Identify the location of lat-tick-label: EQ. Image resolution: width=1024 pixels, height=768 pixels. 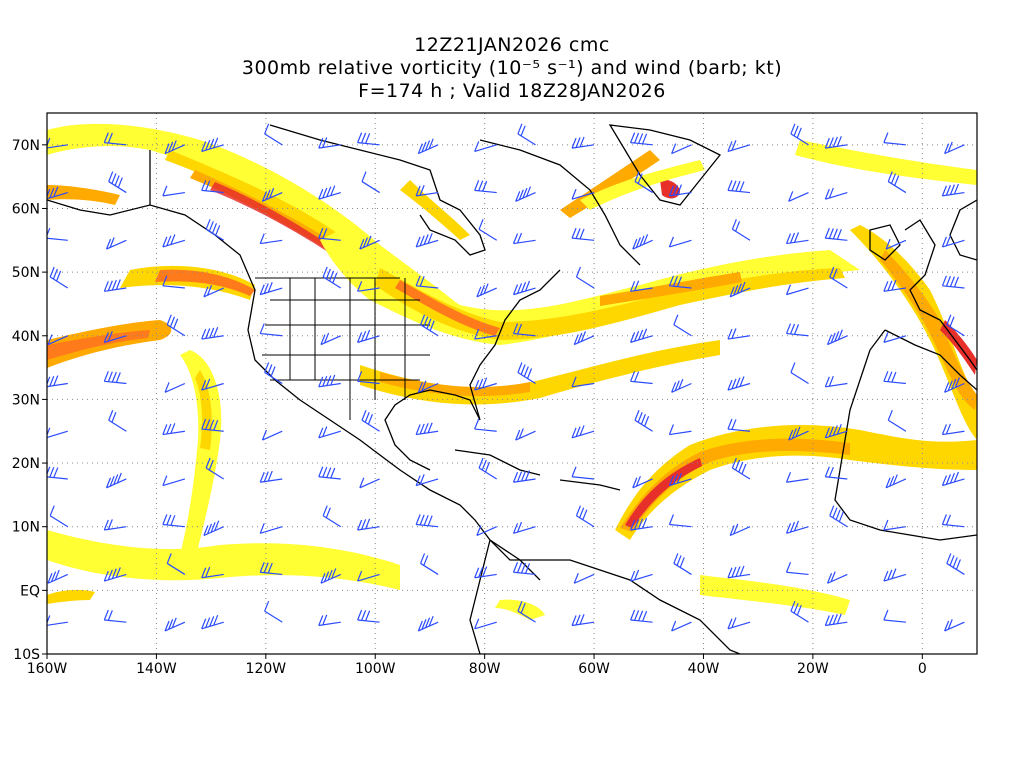
(30, 591).